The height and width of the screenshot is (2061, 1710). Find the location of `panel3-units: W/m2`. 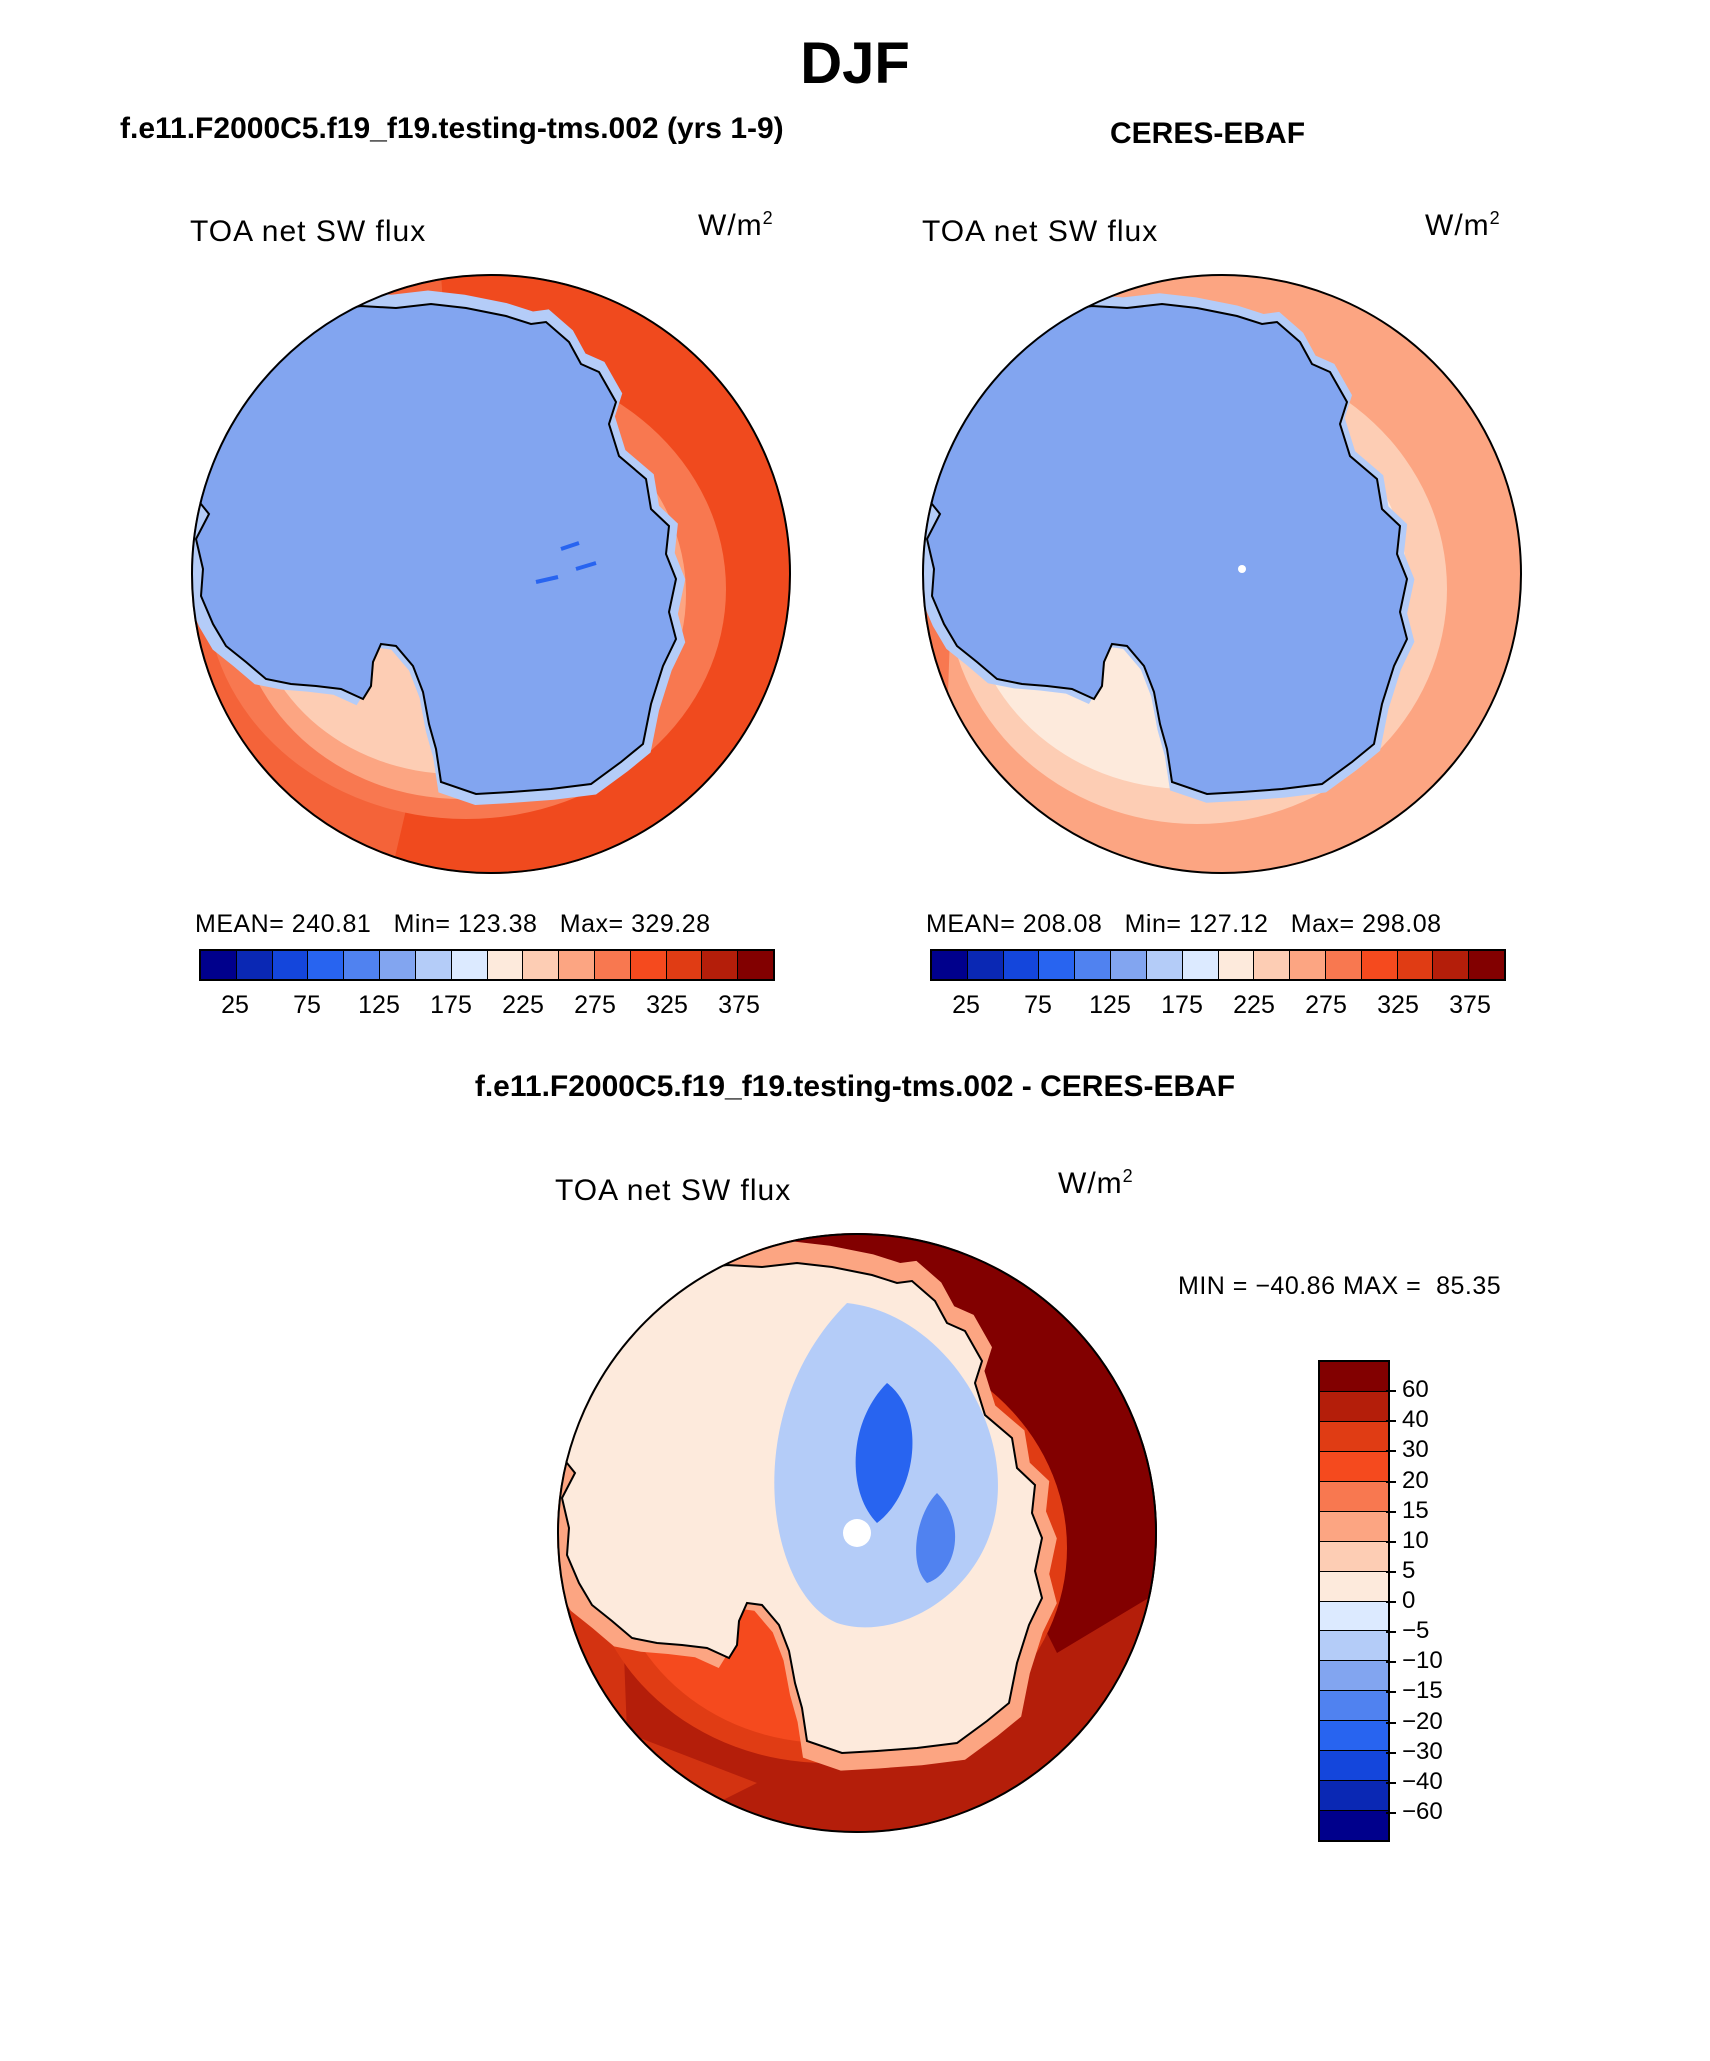

panel3-units: W/m2 is located at coordinates (1096, 1183).